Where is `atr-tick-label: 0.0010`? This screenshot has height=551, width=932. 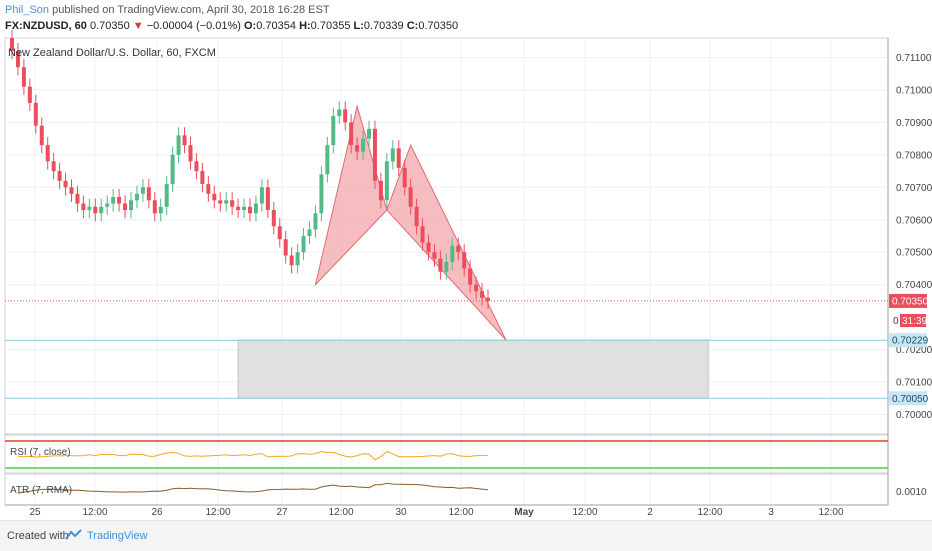 atr-tick-label: 0.0010 is located at coordinates (911, 492).